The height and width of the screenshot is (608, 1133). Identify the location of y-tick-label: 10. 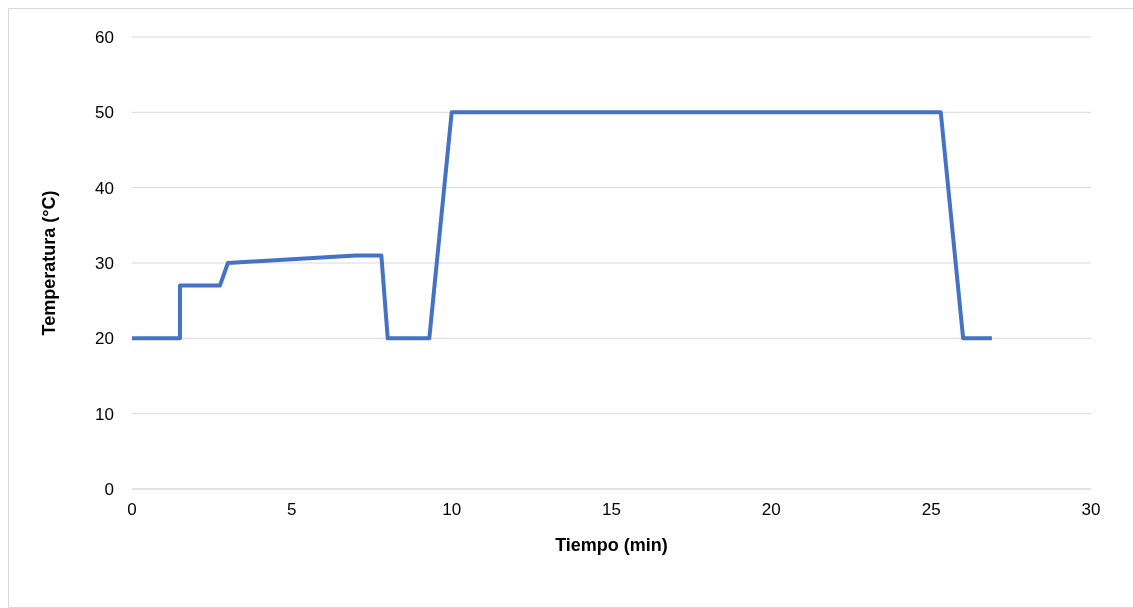
(104, 414).